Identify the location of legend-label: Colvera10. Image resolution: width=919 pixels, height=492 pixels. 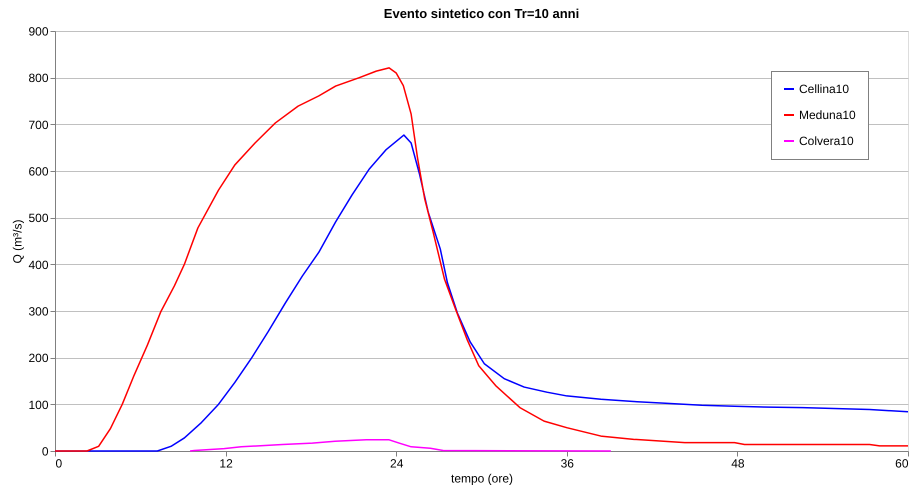
(826, 141).